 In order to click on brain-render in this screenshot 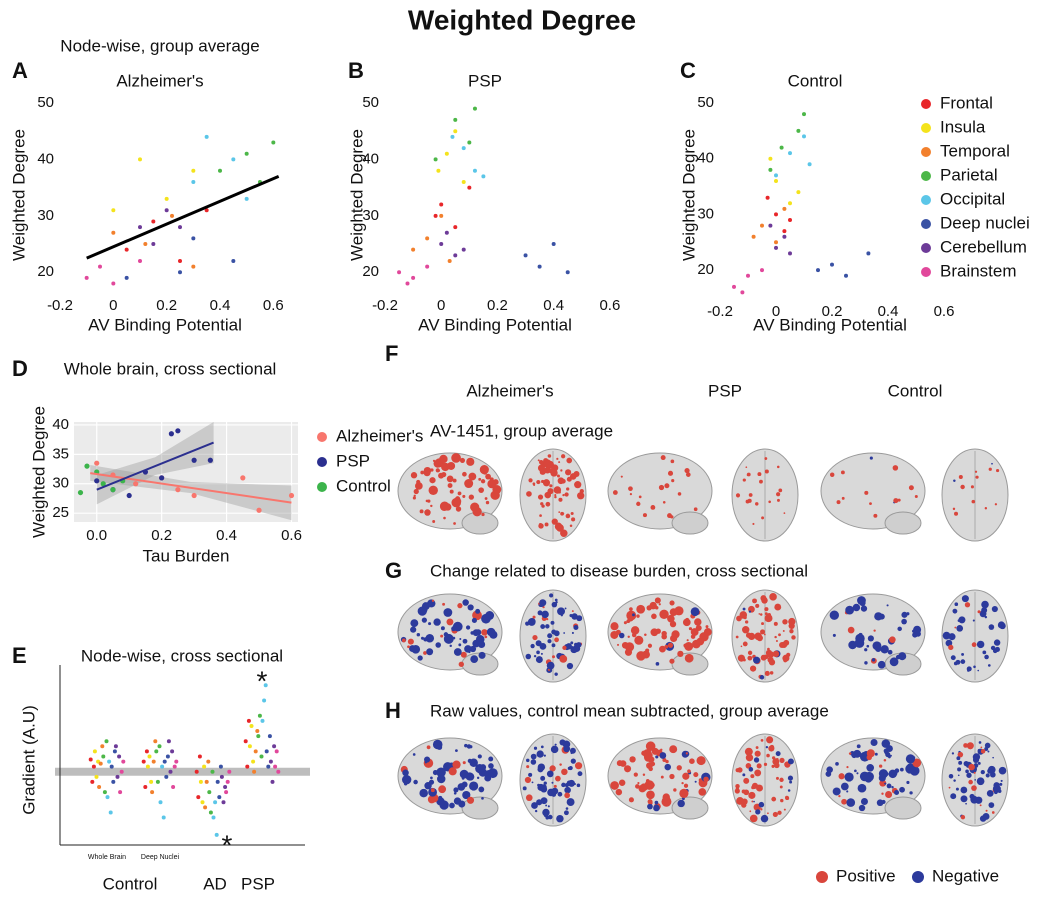, I will do `click(703, 636)`.